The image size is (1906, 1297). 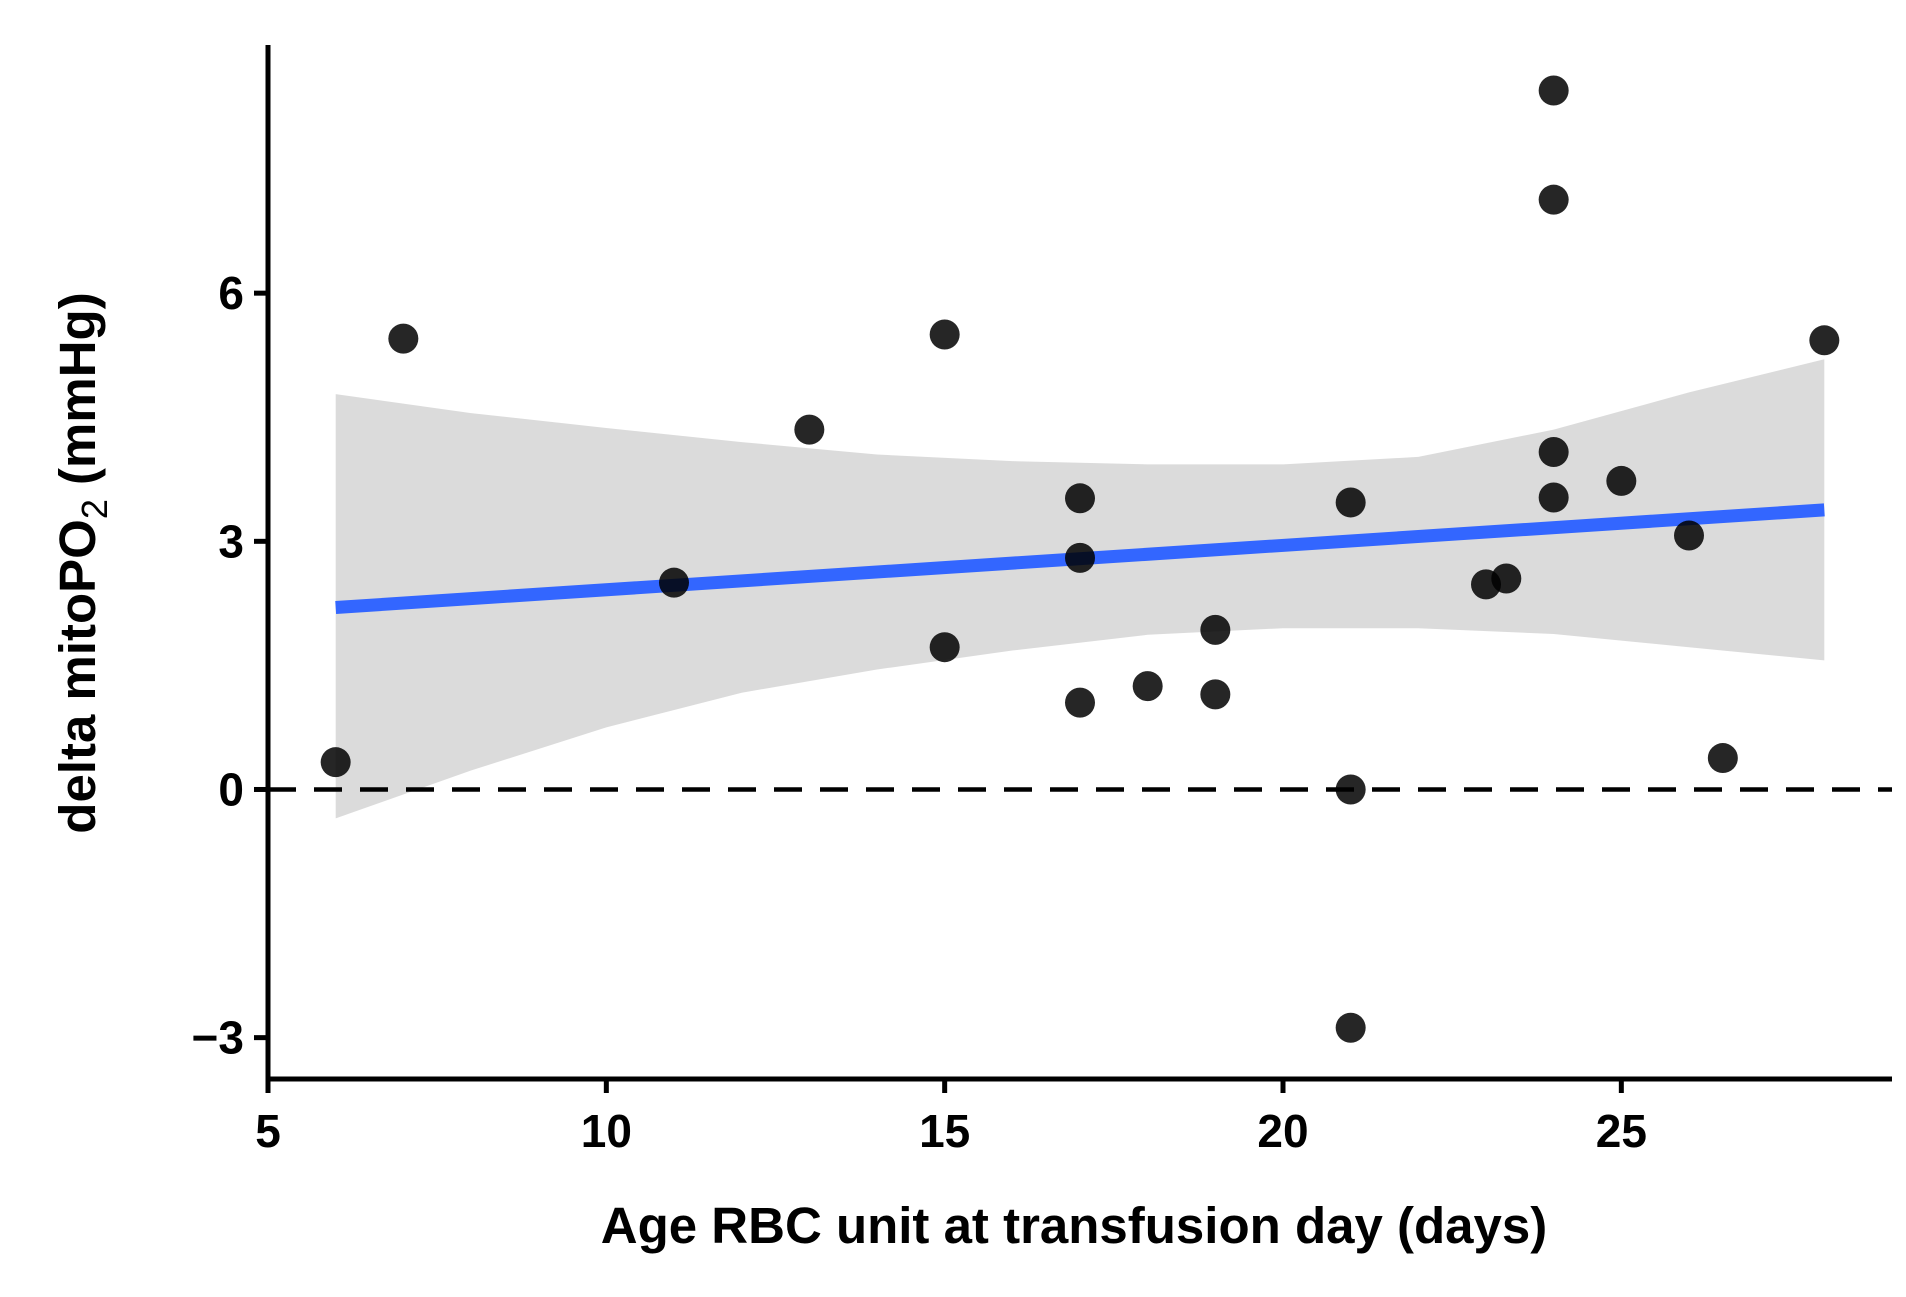 I want to click on y-axis-title: delta mitoPO2 (mmHg), so click(x=82, y=562).